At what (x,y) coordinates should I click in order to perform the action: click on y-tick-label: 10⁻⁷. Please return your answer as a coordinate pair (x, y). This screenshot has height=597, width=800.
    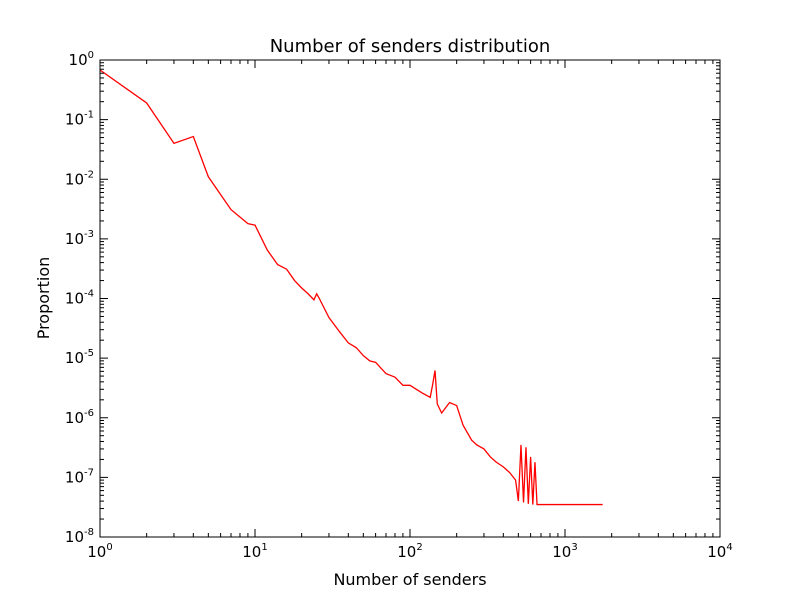
    Looking at the image, I should click on (79, 476).